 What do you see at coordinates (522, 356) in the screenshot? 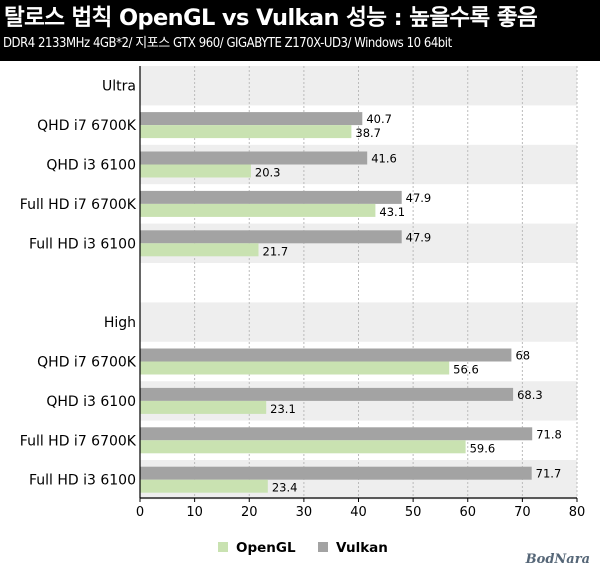
I see `data-label-vulkan: 68` at bounding box center [522, 356].